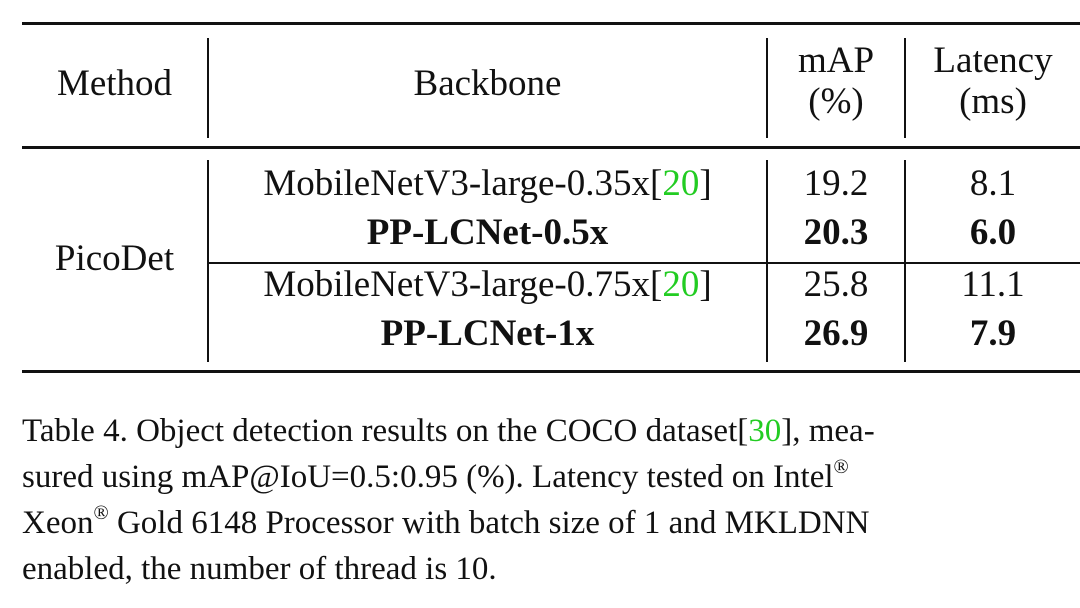  I want to click on header-divider-map, so click(905, 88).